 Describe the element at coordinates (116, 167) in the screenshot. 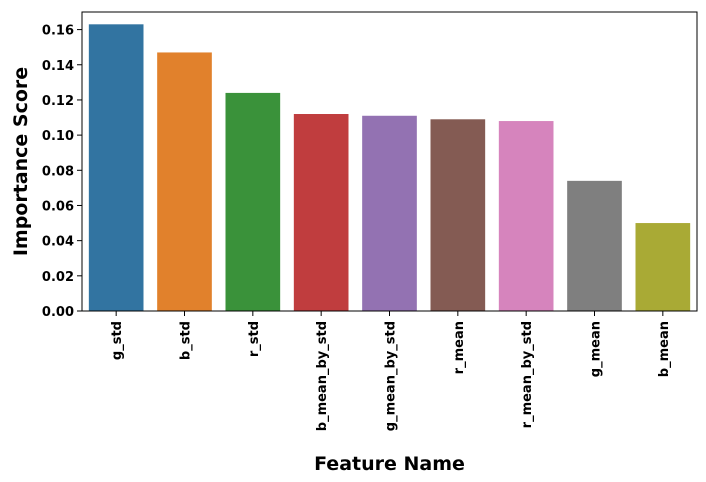

I see `bar-g-std` at that location.